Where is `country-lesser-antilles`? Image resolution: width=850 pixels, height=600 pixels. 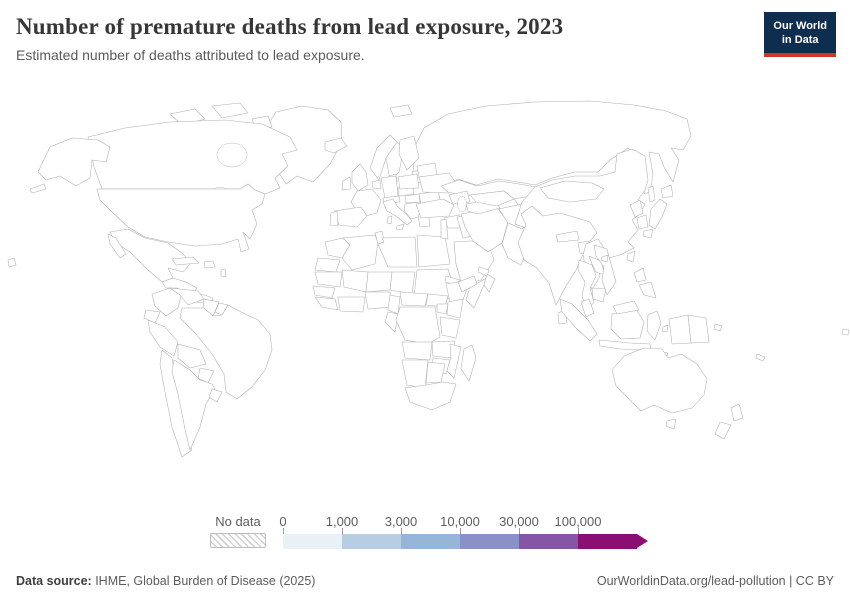 country-lesser-antilles is located at coordinates (223, 273).